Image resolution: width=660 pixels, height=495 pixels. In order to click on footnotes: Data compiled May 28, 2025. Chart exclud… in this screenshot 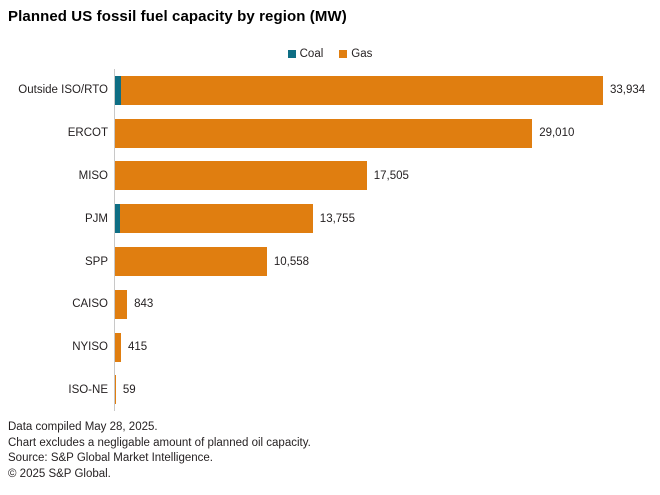, I will do `click(159, 451)`.